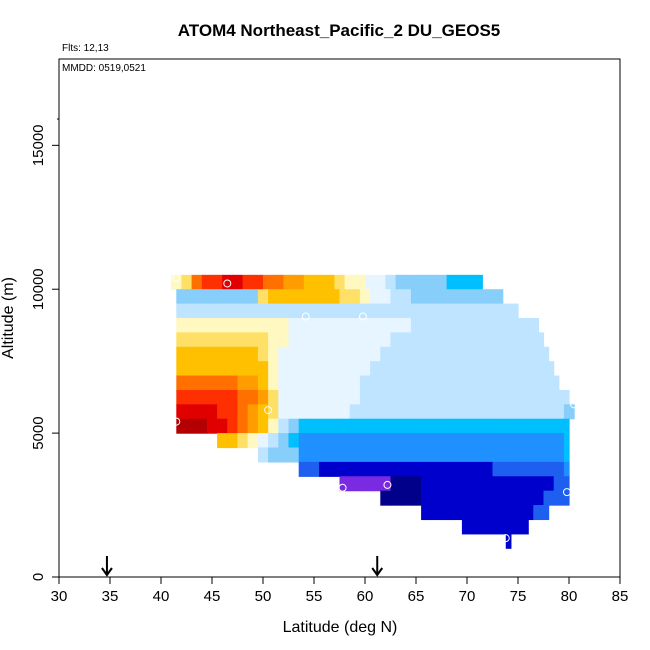 The image size is (650, 650). Describe the element at coordinates (416, 596) in the screenshot. I see `x-tick-label: 65` at that location.